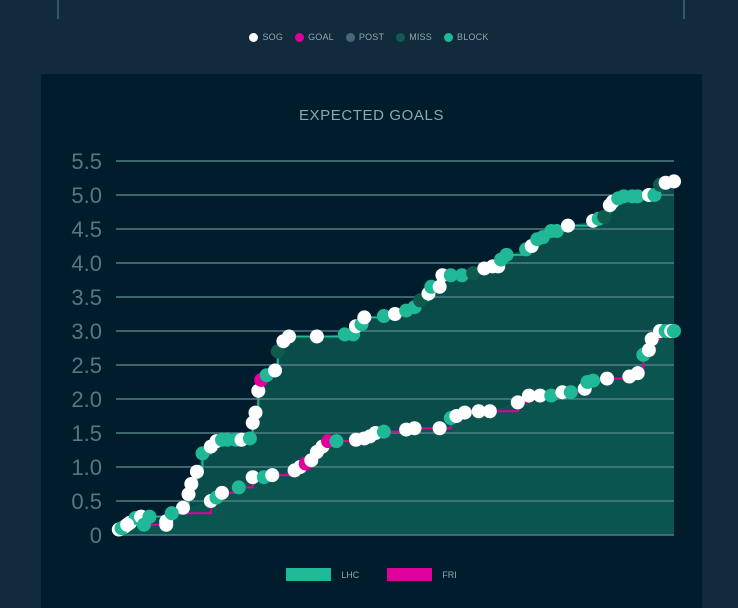  What do you see at coordinates (421, 37) in the screenshot?
I see `legend-label-miss: MISS` at bounding box center [421, 37].